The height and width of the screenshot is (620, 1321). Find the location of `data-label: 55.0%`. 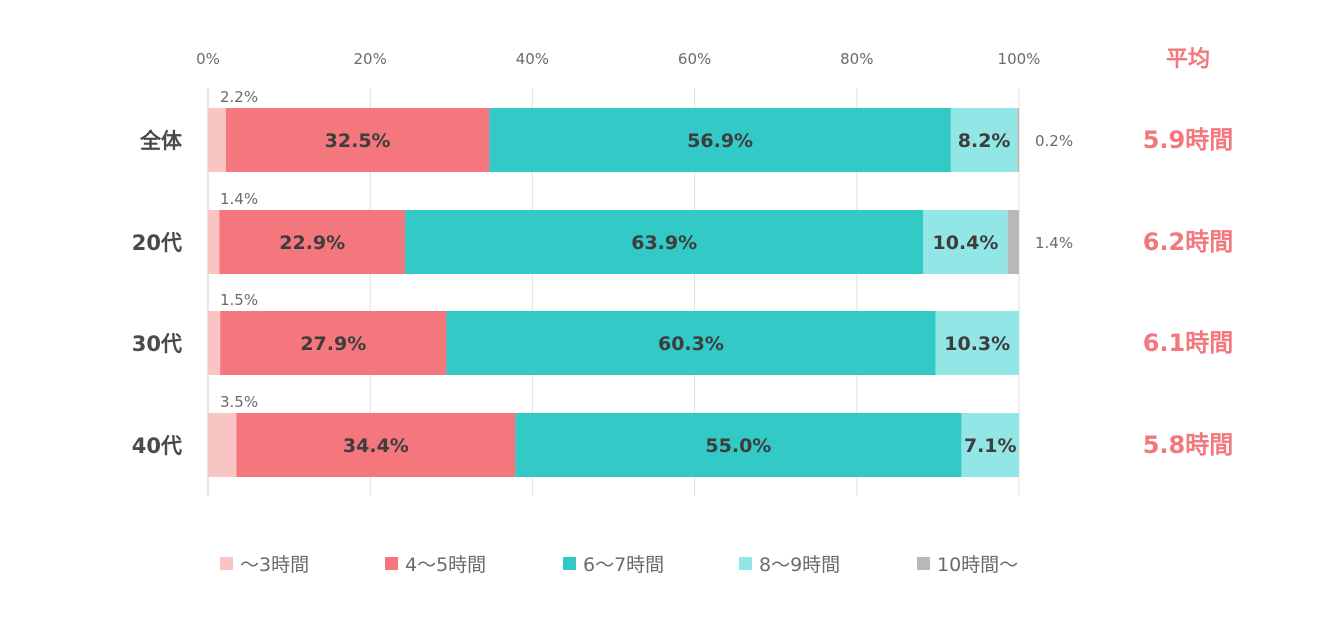

data-label: 55.0% is located at coordinates (738, 446).